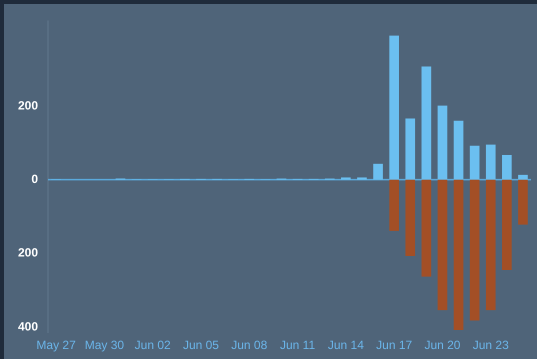 This screenshot has height=359, width=537. I want to click on x-tick-label: Jun 11, so click(298, 345).